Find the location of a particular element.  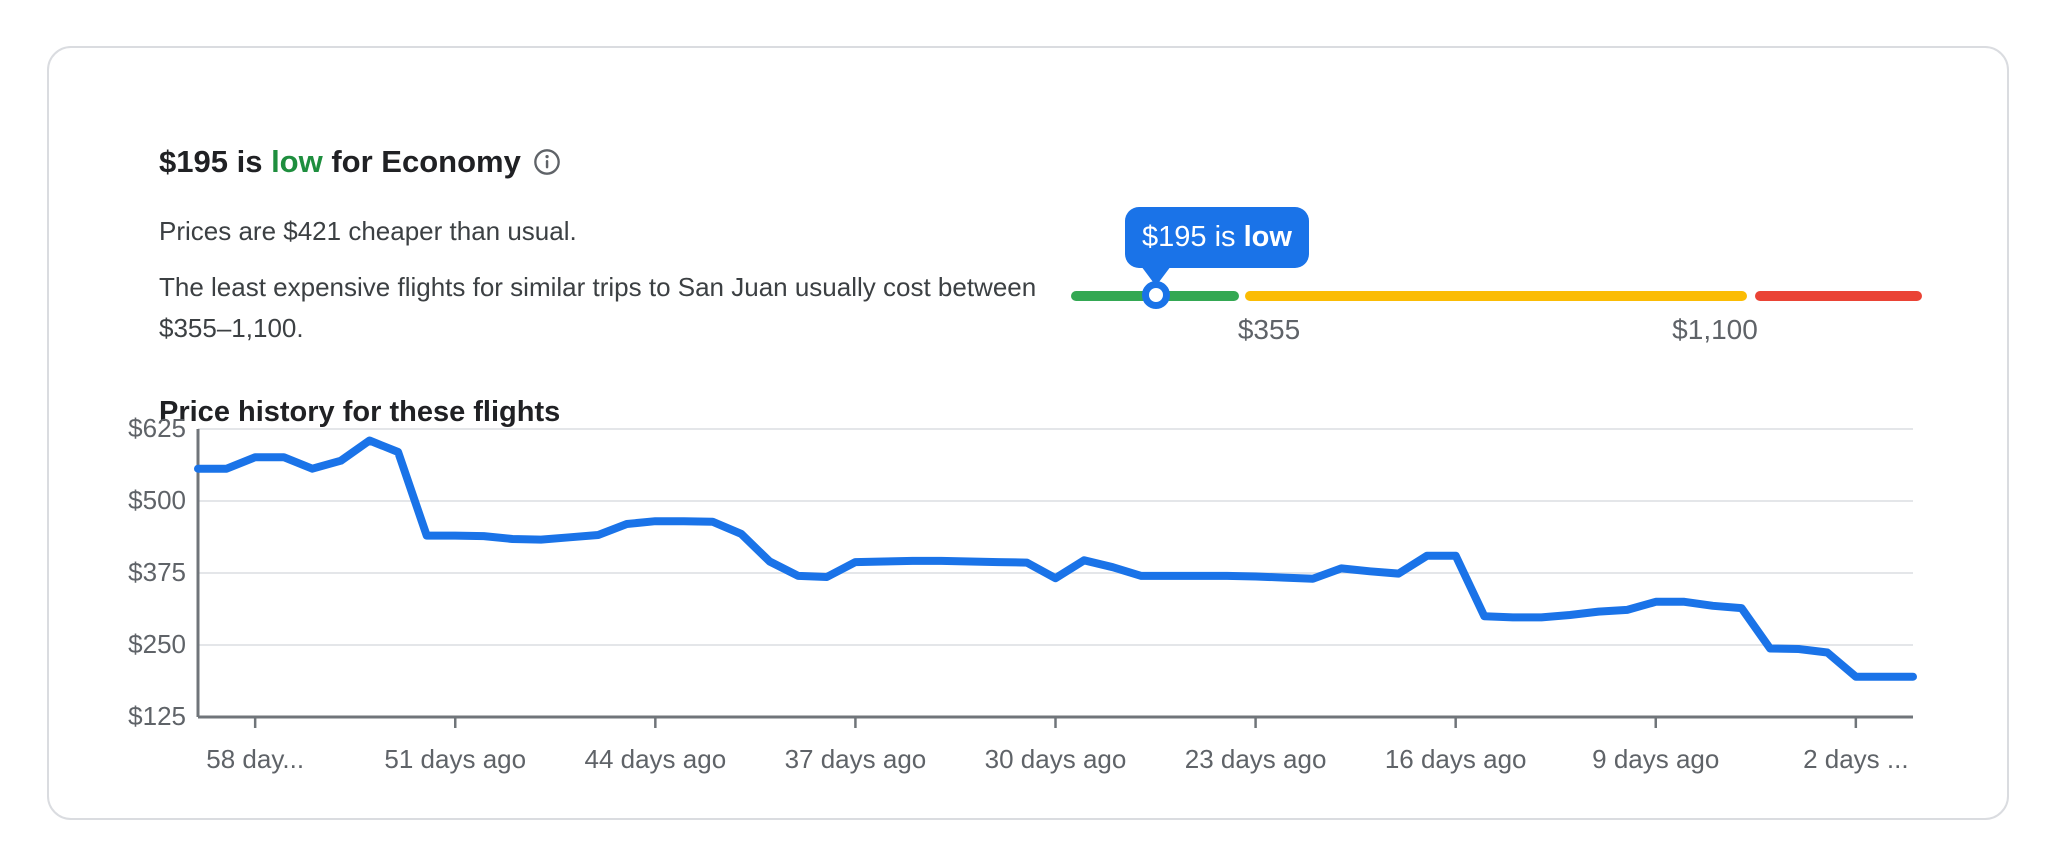

header-suffix: for Economy is located at coordinates (421, 161).